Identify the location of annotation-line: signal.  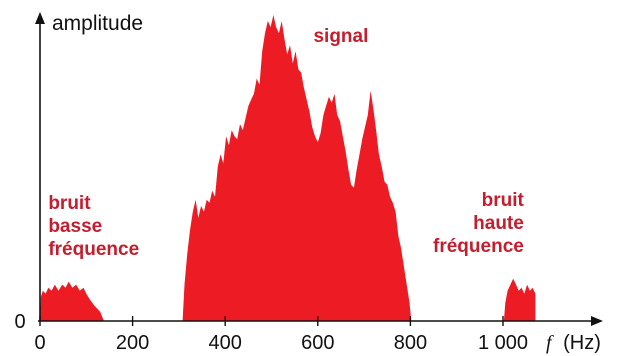
(340, 36).